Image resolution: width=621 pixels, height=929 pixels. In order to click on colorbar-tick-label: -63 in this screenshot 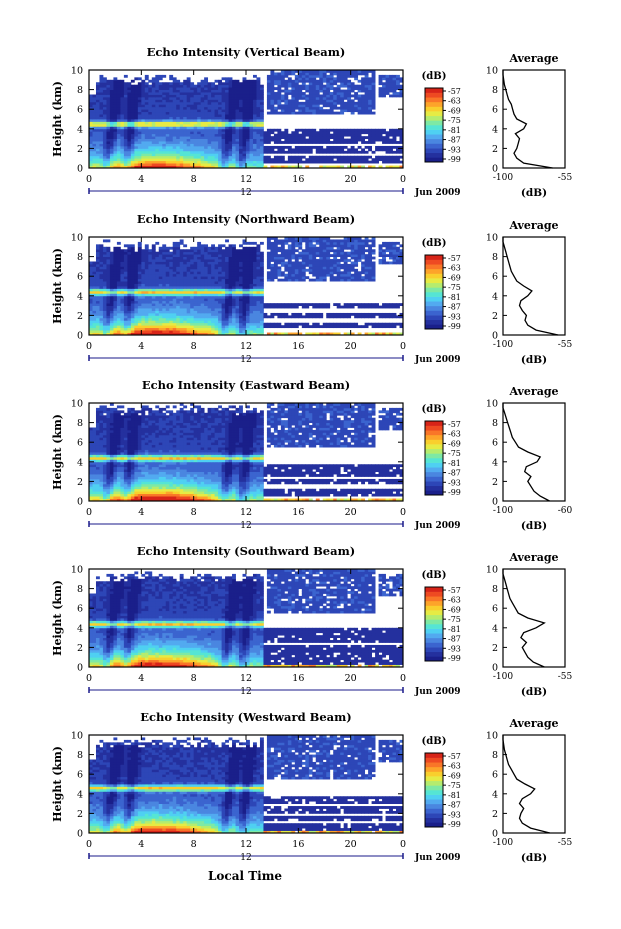, I will do `click(454, 101)`.